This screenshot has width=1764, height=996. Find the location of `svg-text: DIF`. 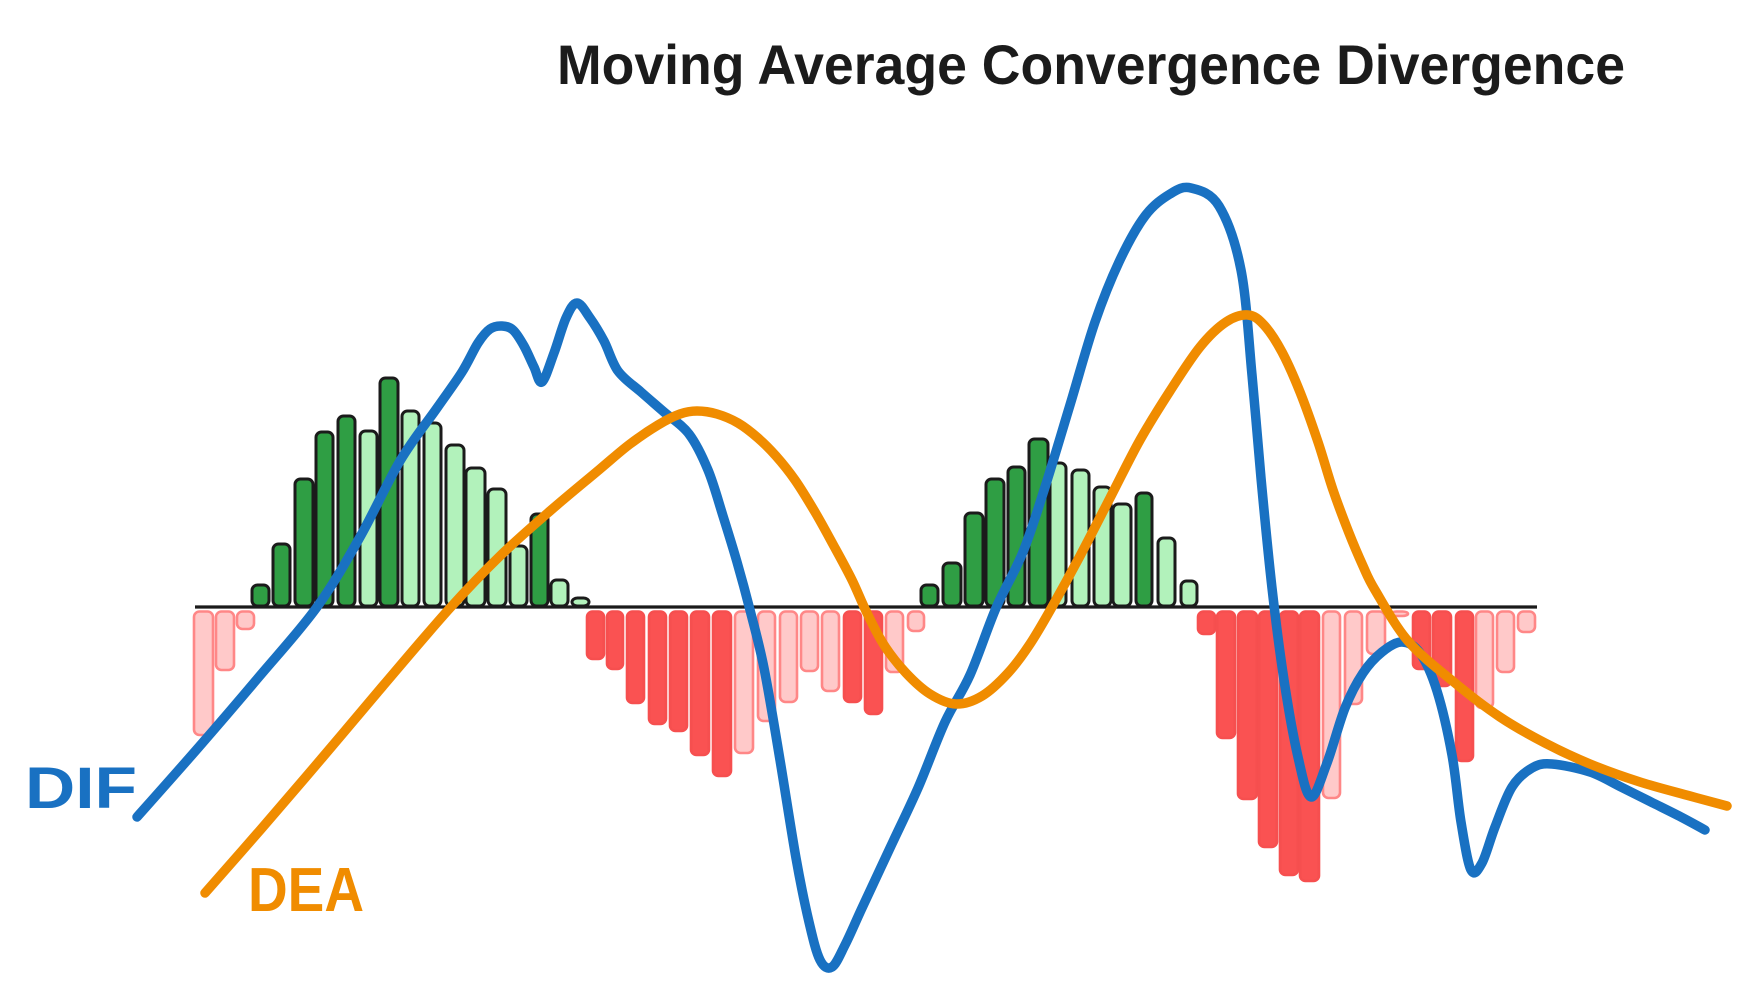

svg-text: DIF is located at coordinates (81, 788).